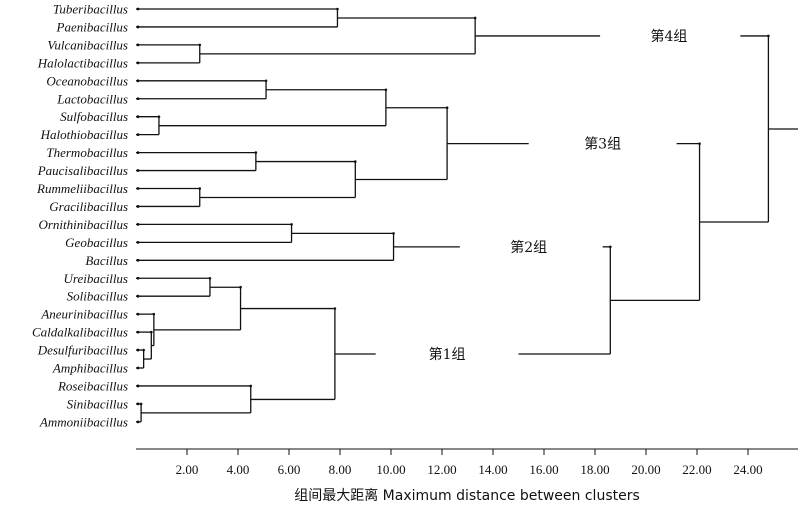 The image size is (800, 507). Describe the element at coordinates (747, 469) in the screenshot. I see `x-tick-label: 24.00` at that location.